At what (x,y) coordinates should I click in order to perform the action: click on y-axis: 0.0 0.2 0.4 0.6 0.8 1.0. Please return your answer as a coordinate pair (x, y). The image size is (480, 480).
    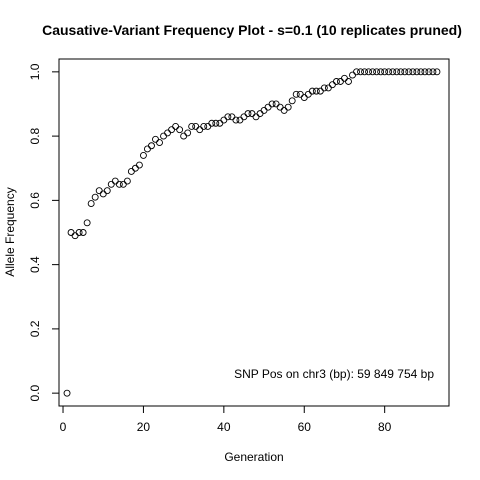
    Looking at the image, I should click on (43, 232).